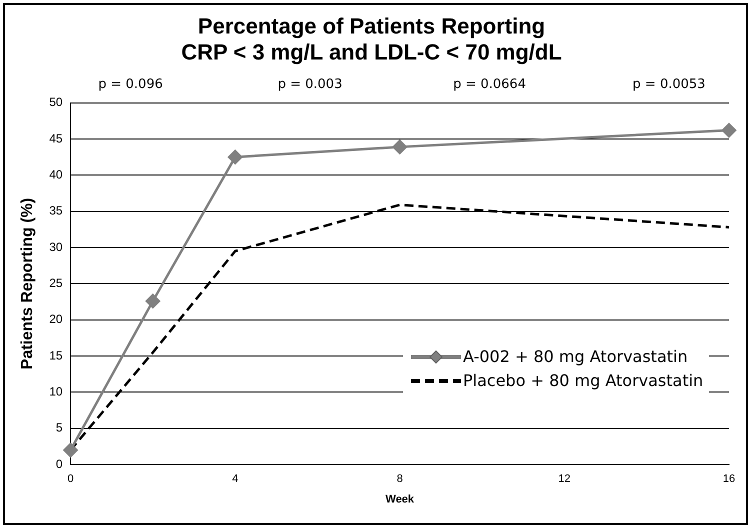  I want to click on y-tick-label: 0, so click(59, 463).